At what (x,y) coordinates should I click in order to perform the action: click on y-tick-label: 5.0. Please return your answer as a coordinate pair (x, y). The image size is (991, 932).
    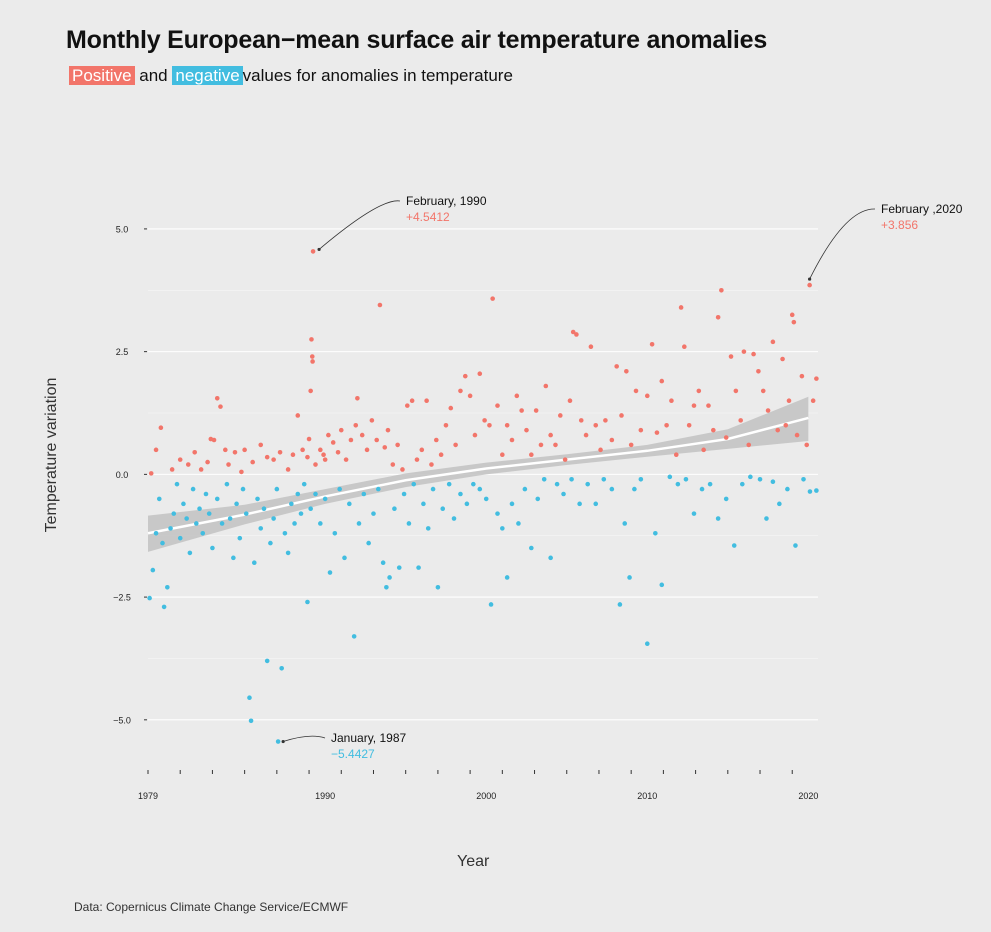
    Looking at the image, I should click on (122, 229).